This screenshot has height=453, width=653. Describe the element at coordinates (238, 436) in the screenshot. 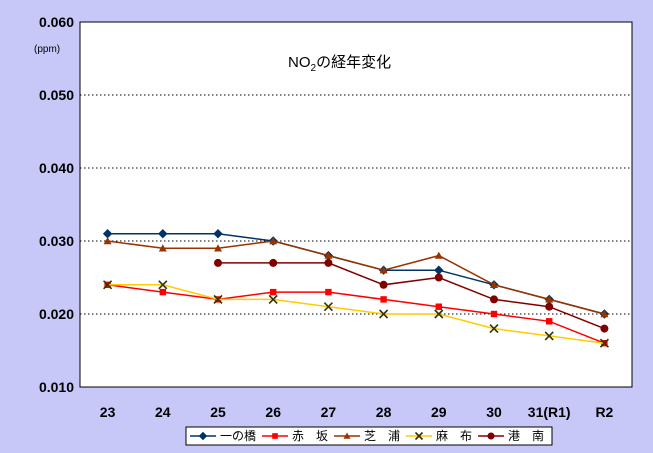

I see `legend-label: 一の橋` at that location.